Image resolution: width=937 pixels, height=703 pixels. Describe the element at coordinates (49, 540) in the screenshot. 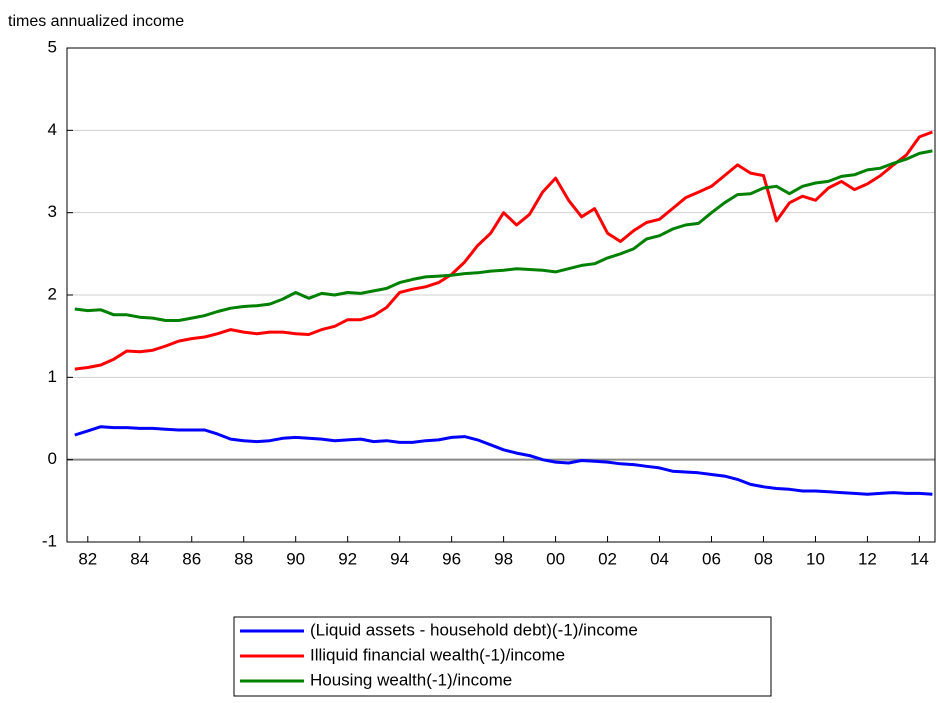

I see `y-tick-label: -1` at that location.